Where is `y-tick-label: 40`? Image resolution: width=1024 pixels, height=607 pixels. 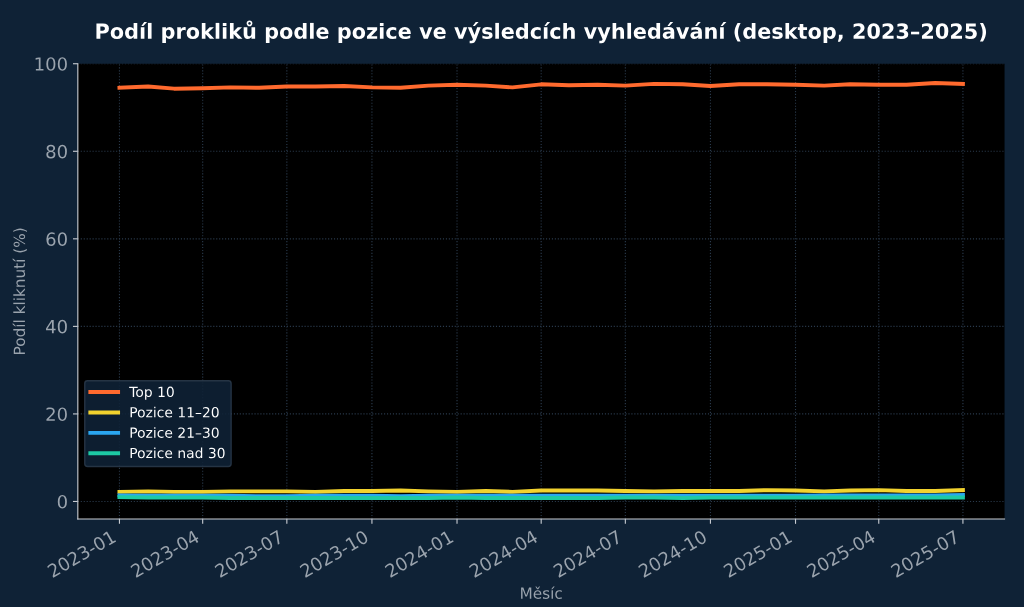 y-tick-label: 40 is located at coordinates (56, 326).